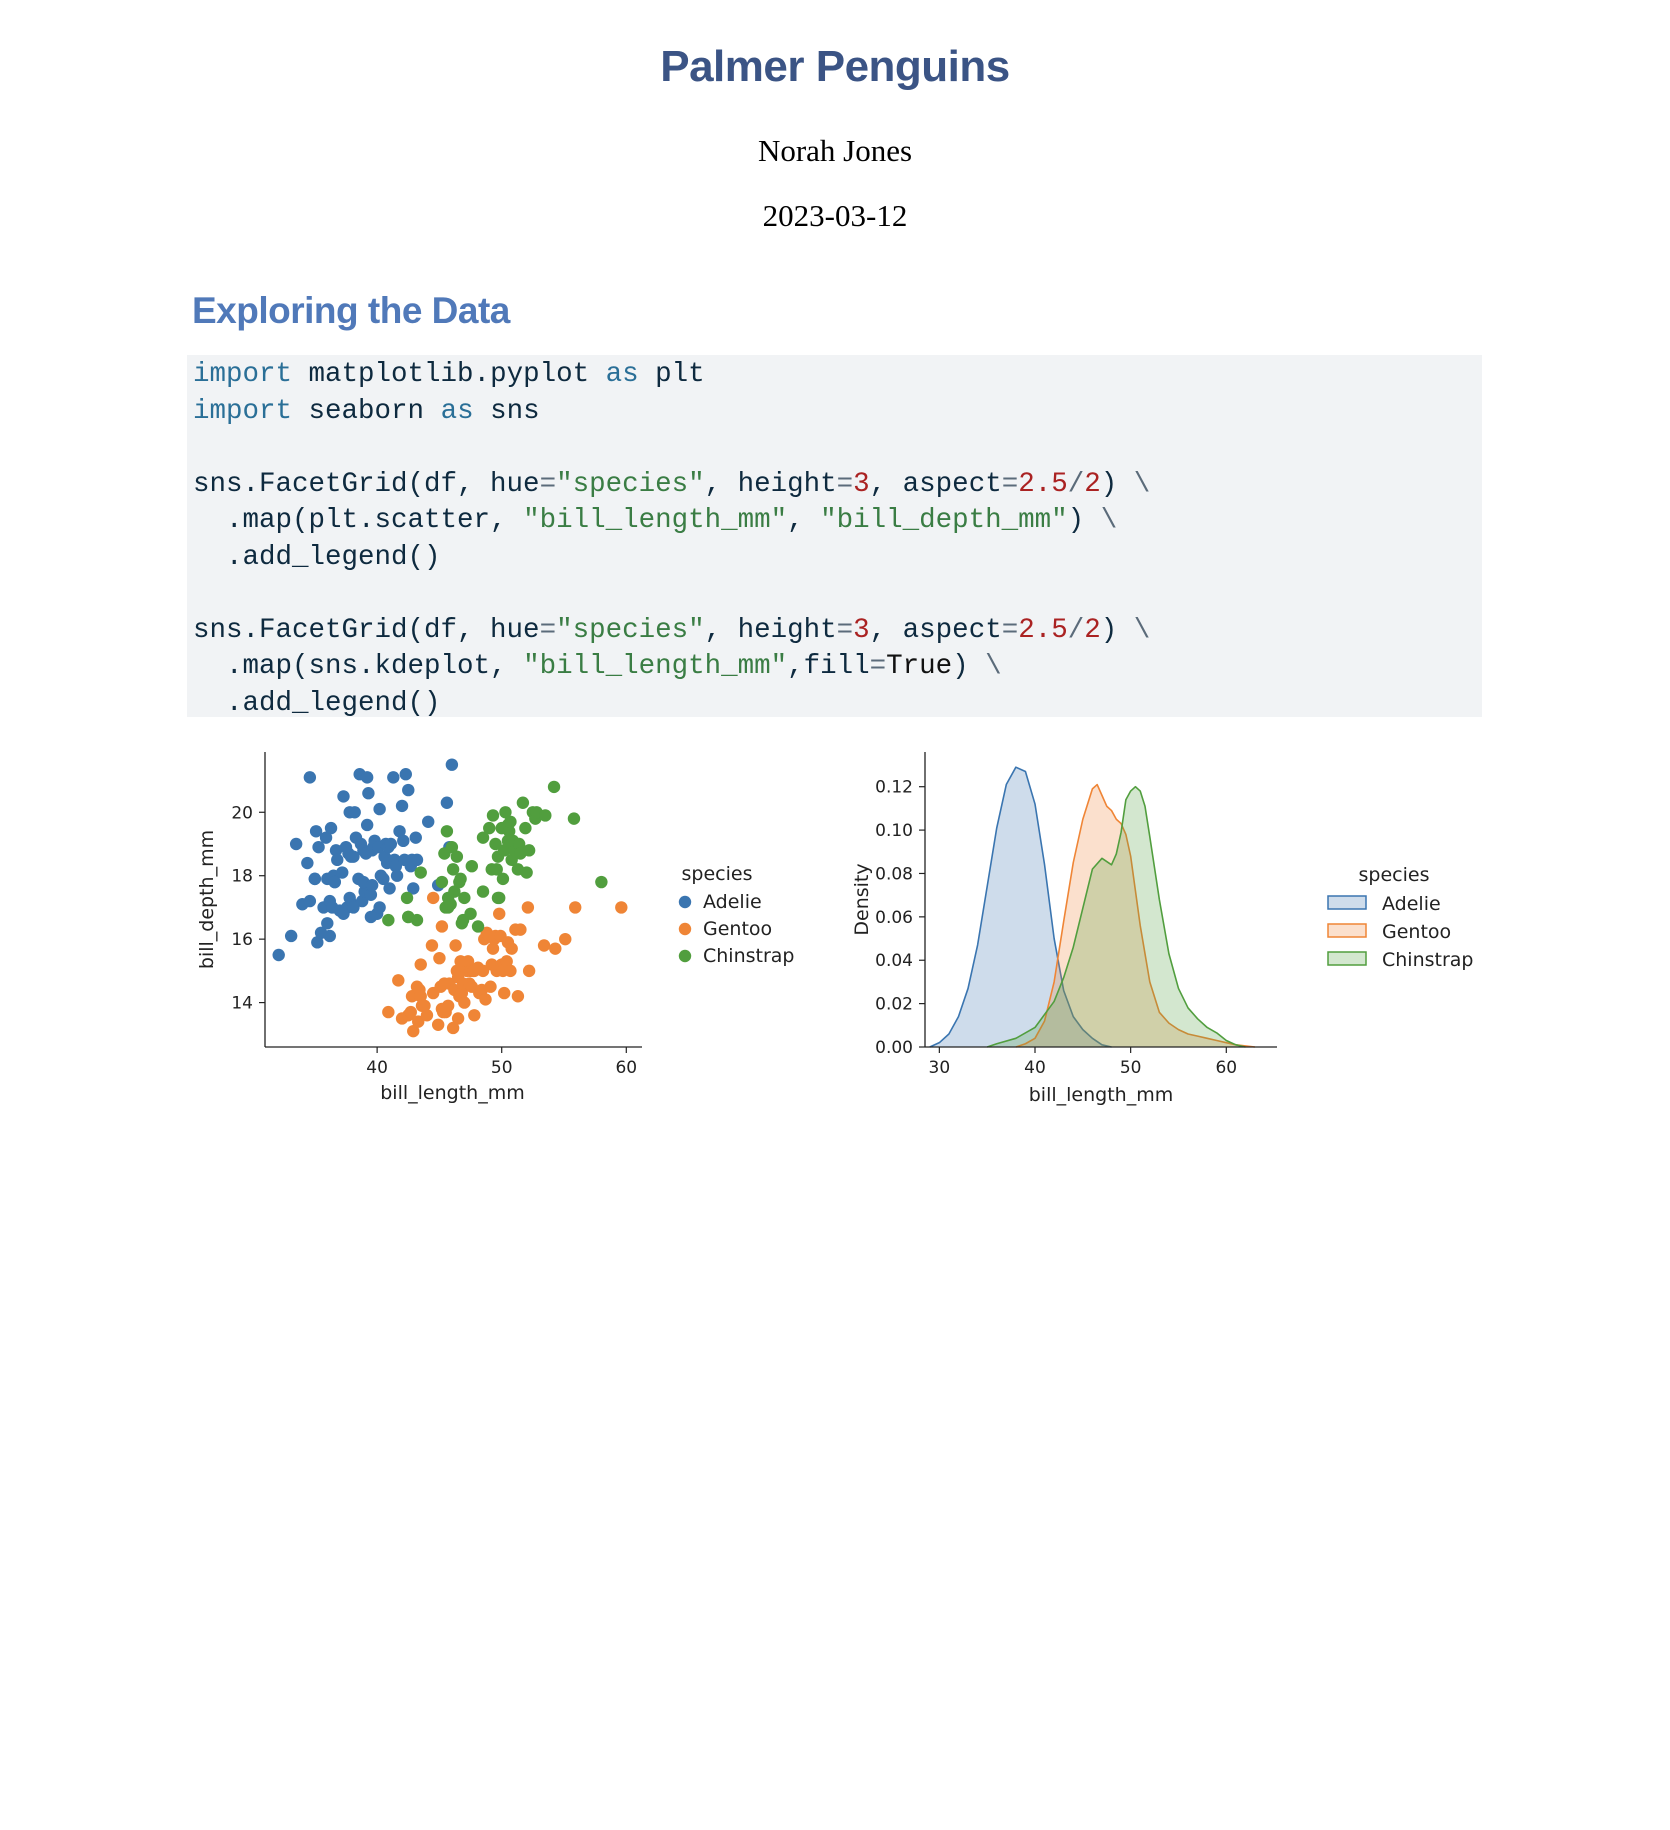 Image resolution: width=1670 pixels, height=1830 pixels. What do you see at coordinates (894, 918) in the screenshot?
I see `y-tick-label: 0.06` at bounding box center [894, 918].